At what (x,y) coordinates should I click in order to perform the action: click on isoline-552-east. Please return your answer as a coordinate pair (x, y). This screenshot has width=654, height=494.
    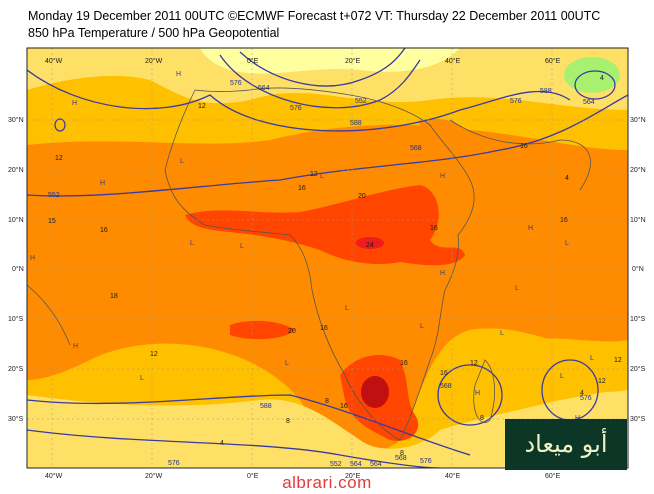
    Looking at the image, I should click on (595, 85).